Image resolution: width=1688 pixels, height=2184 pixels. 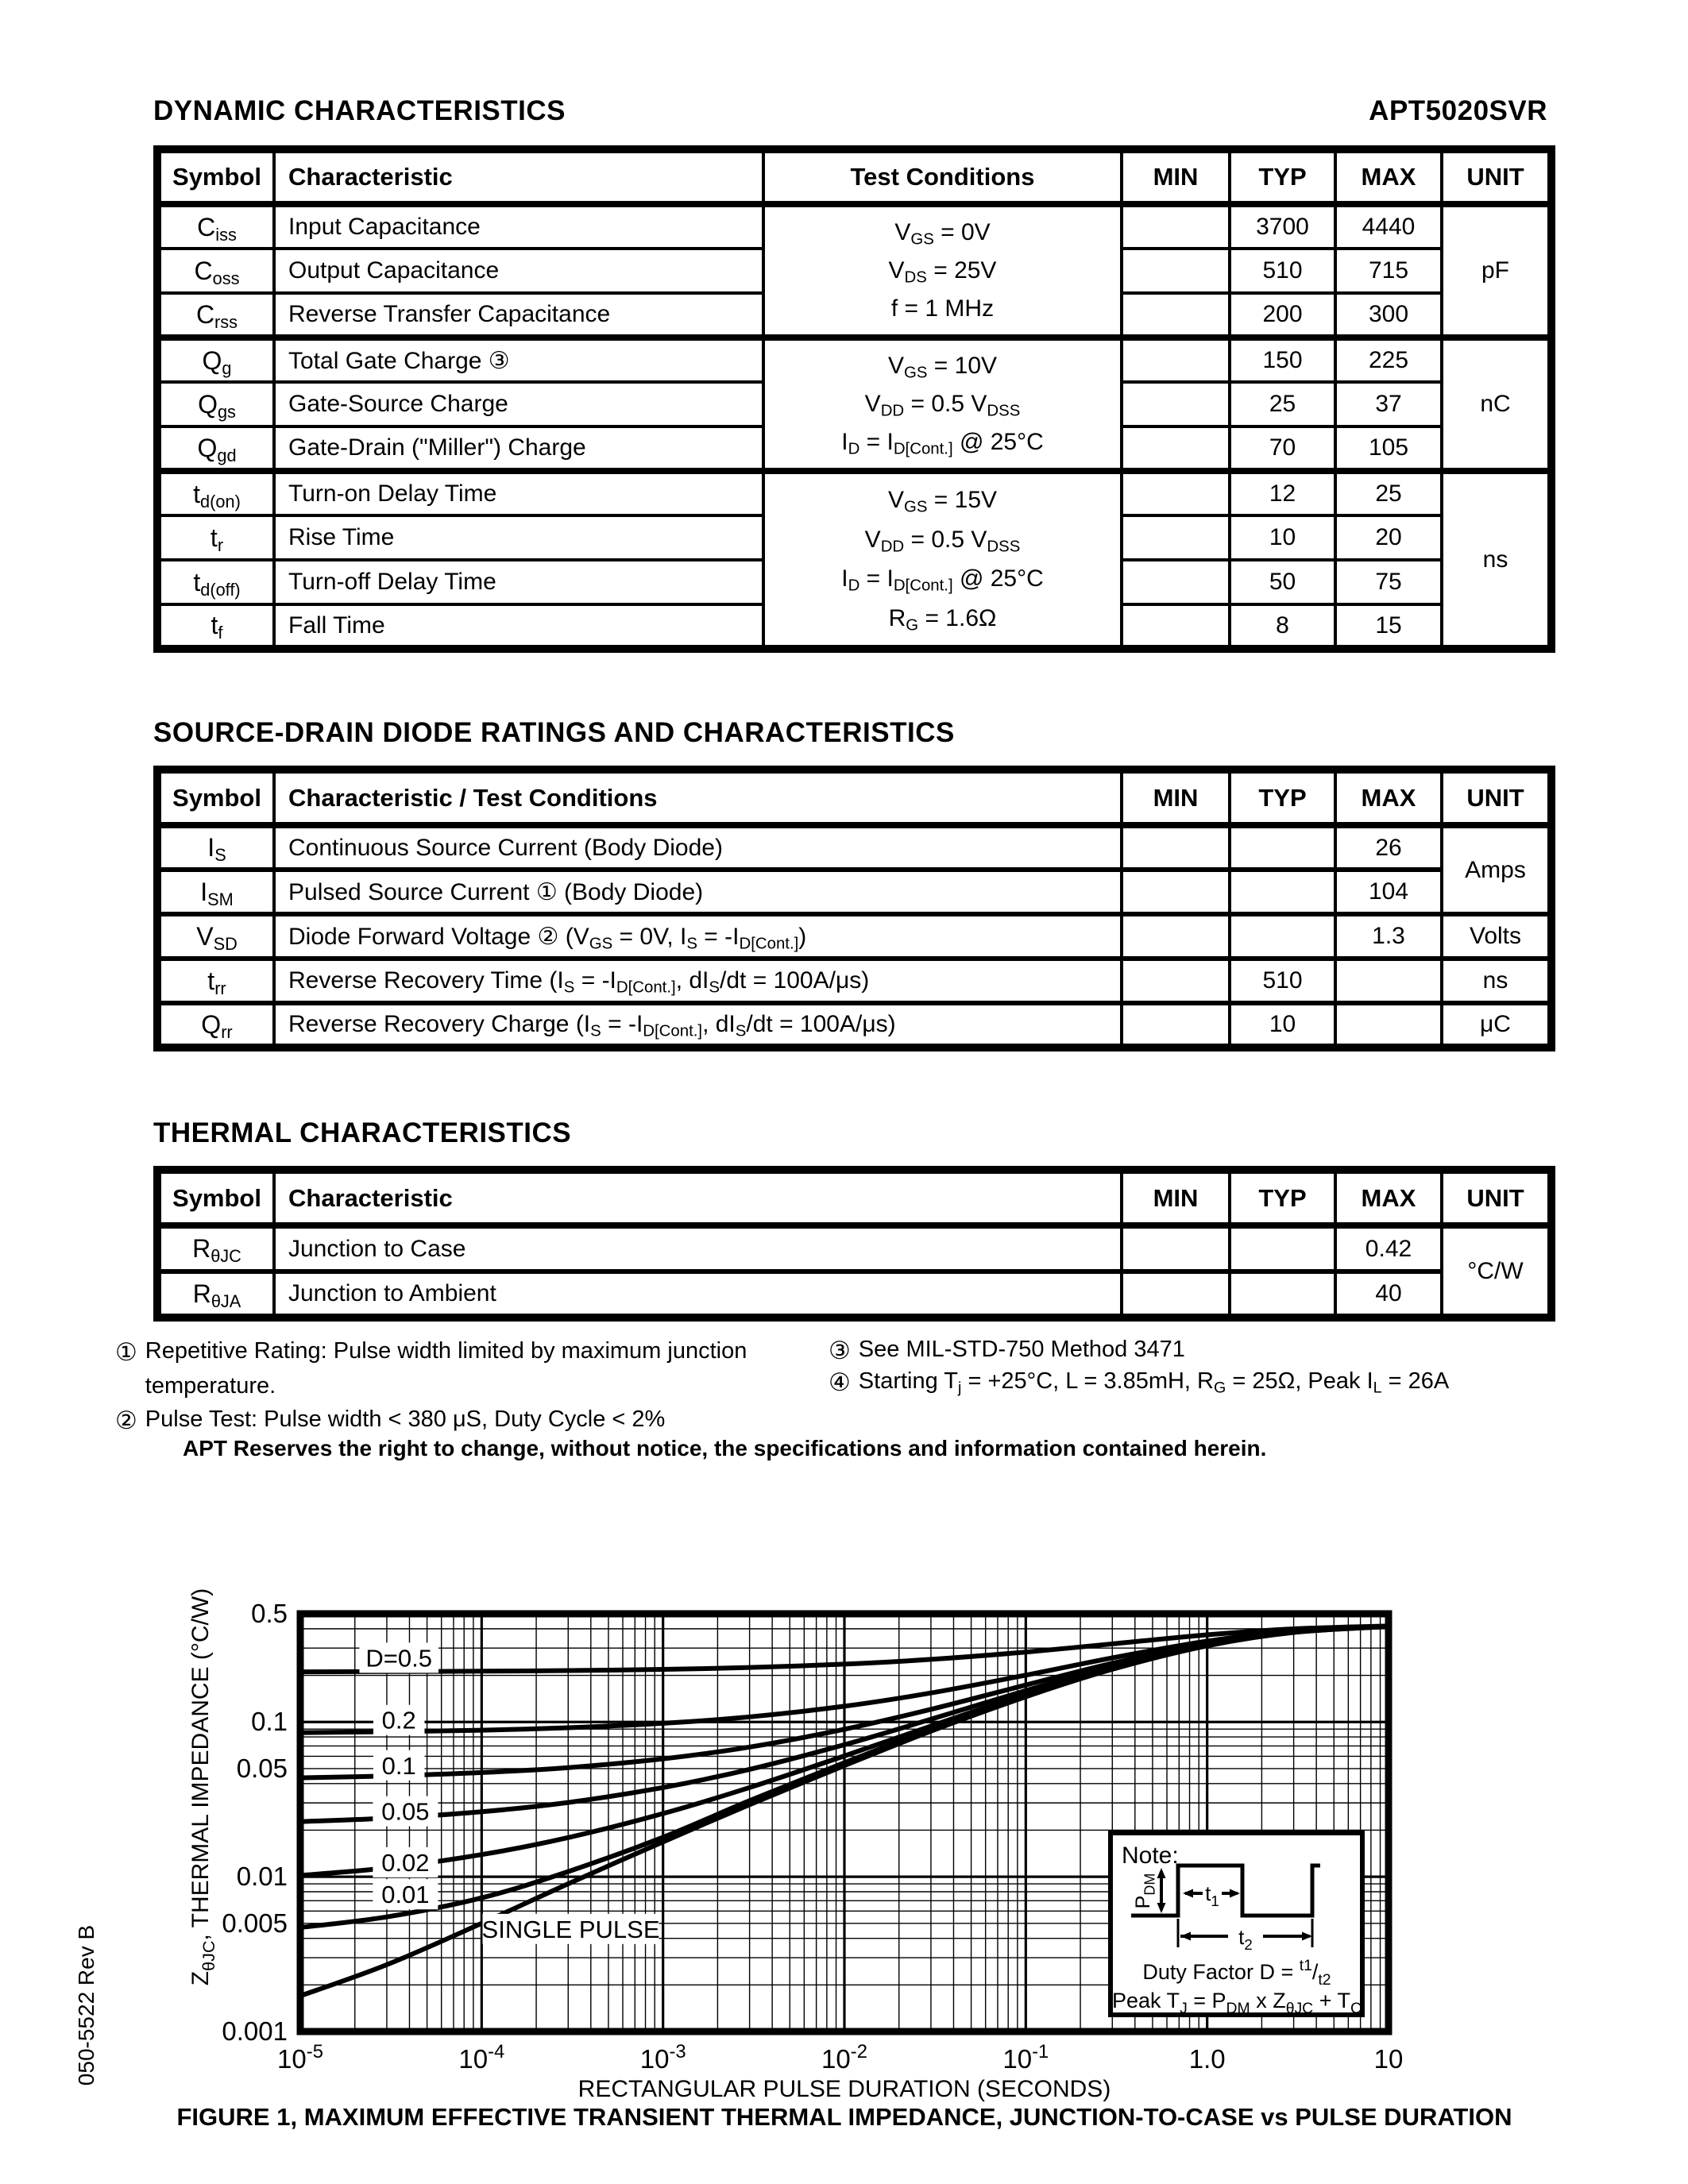 I want to click on max-cell: 75, so click(x=1389, y=582).